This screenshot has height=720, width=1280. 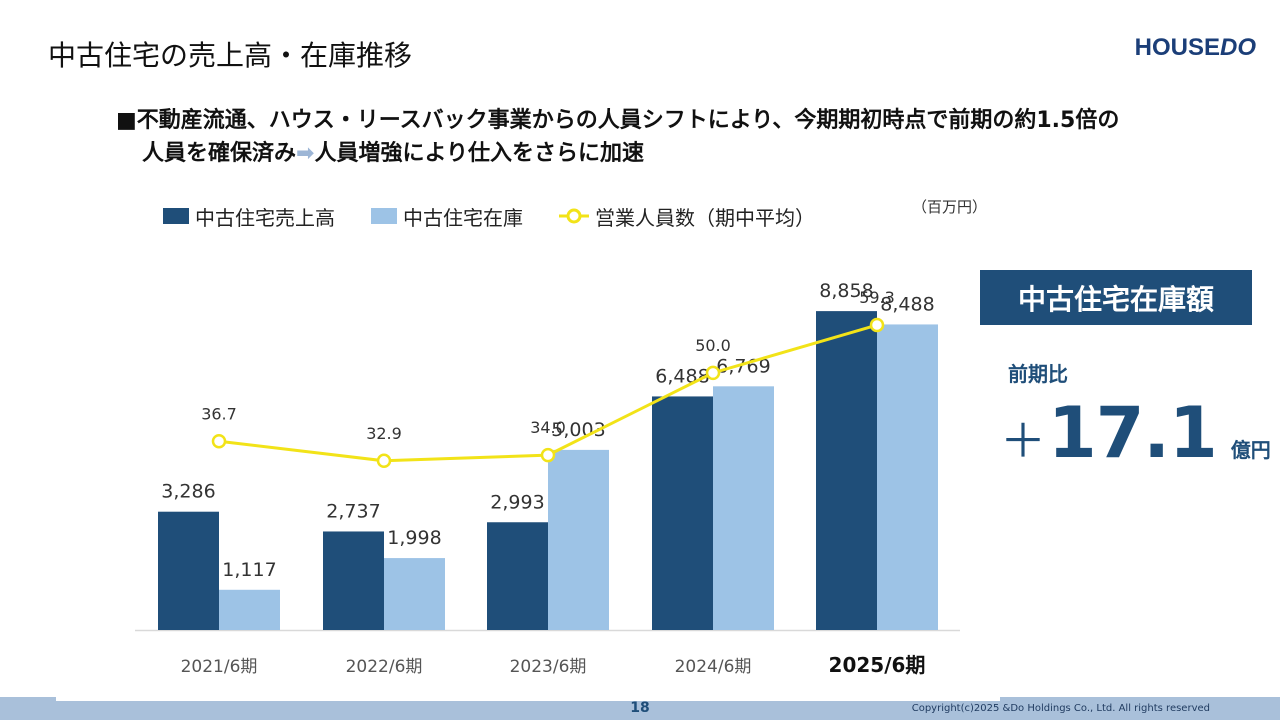 I want to click on company-logo: HOUSEDO, so click(x=1195, y=47).